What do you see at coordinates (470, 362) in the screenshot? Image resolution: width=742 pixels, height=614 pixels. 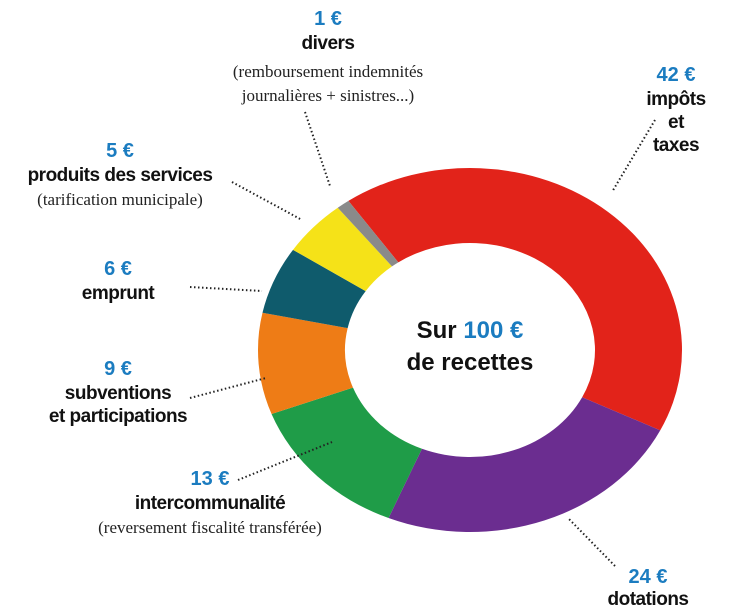 I see `center-text: de recettes` at bounding box center [470, 362].